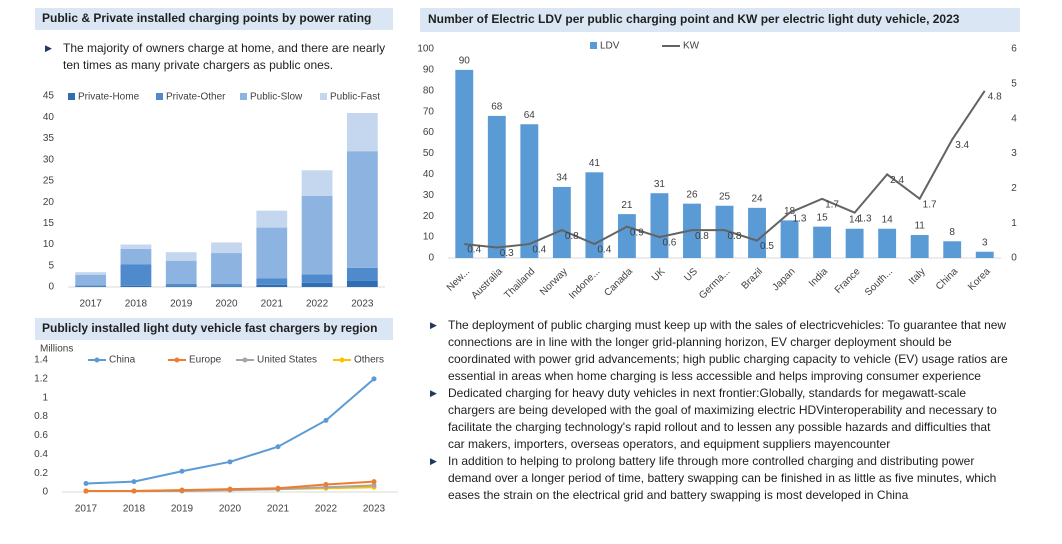  I want to click on x-tick-label: 2022, so click(317, 304).